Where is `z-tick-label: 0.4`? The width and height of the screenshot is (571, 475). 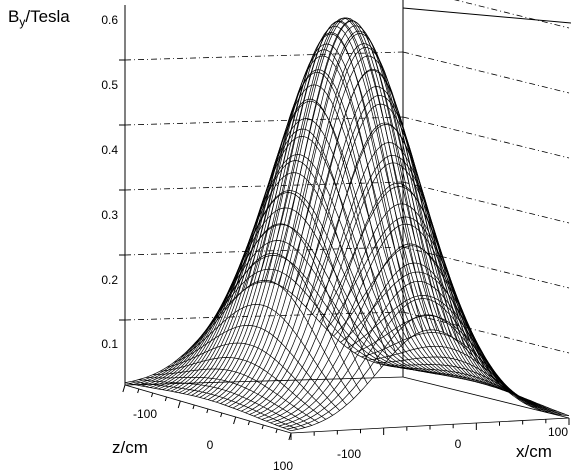 z-tick-label: 0.4 is located at coordinates (109, 150).